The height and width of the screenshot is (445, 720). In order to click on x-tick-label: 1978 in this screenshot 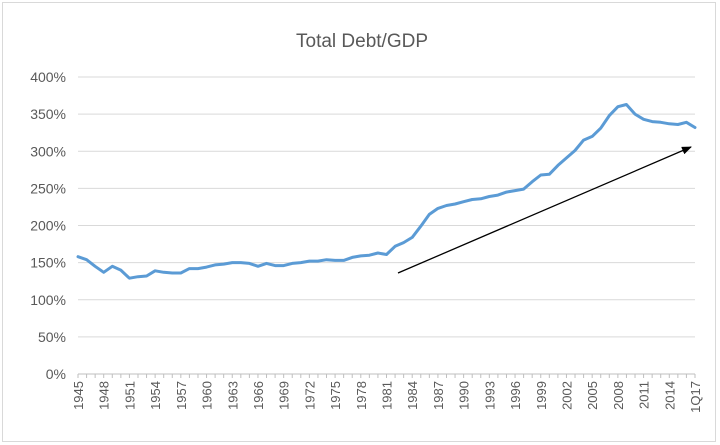, I will do `click(361, 395)`.